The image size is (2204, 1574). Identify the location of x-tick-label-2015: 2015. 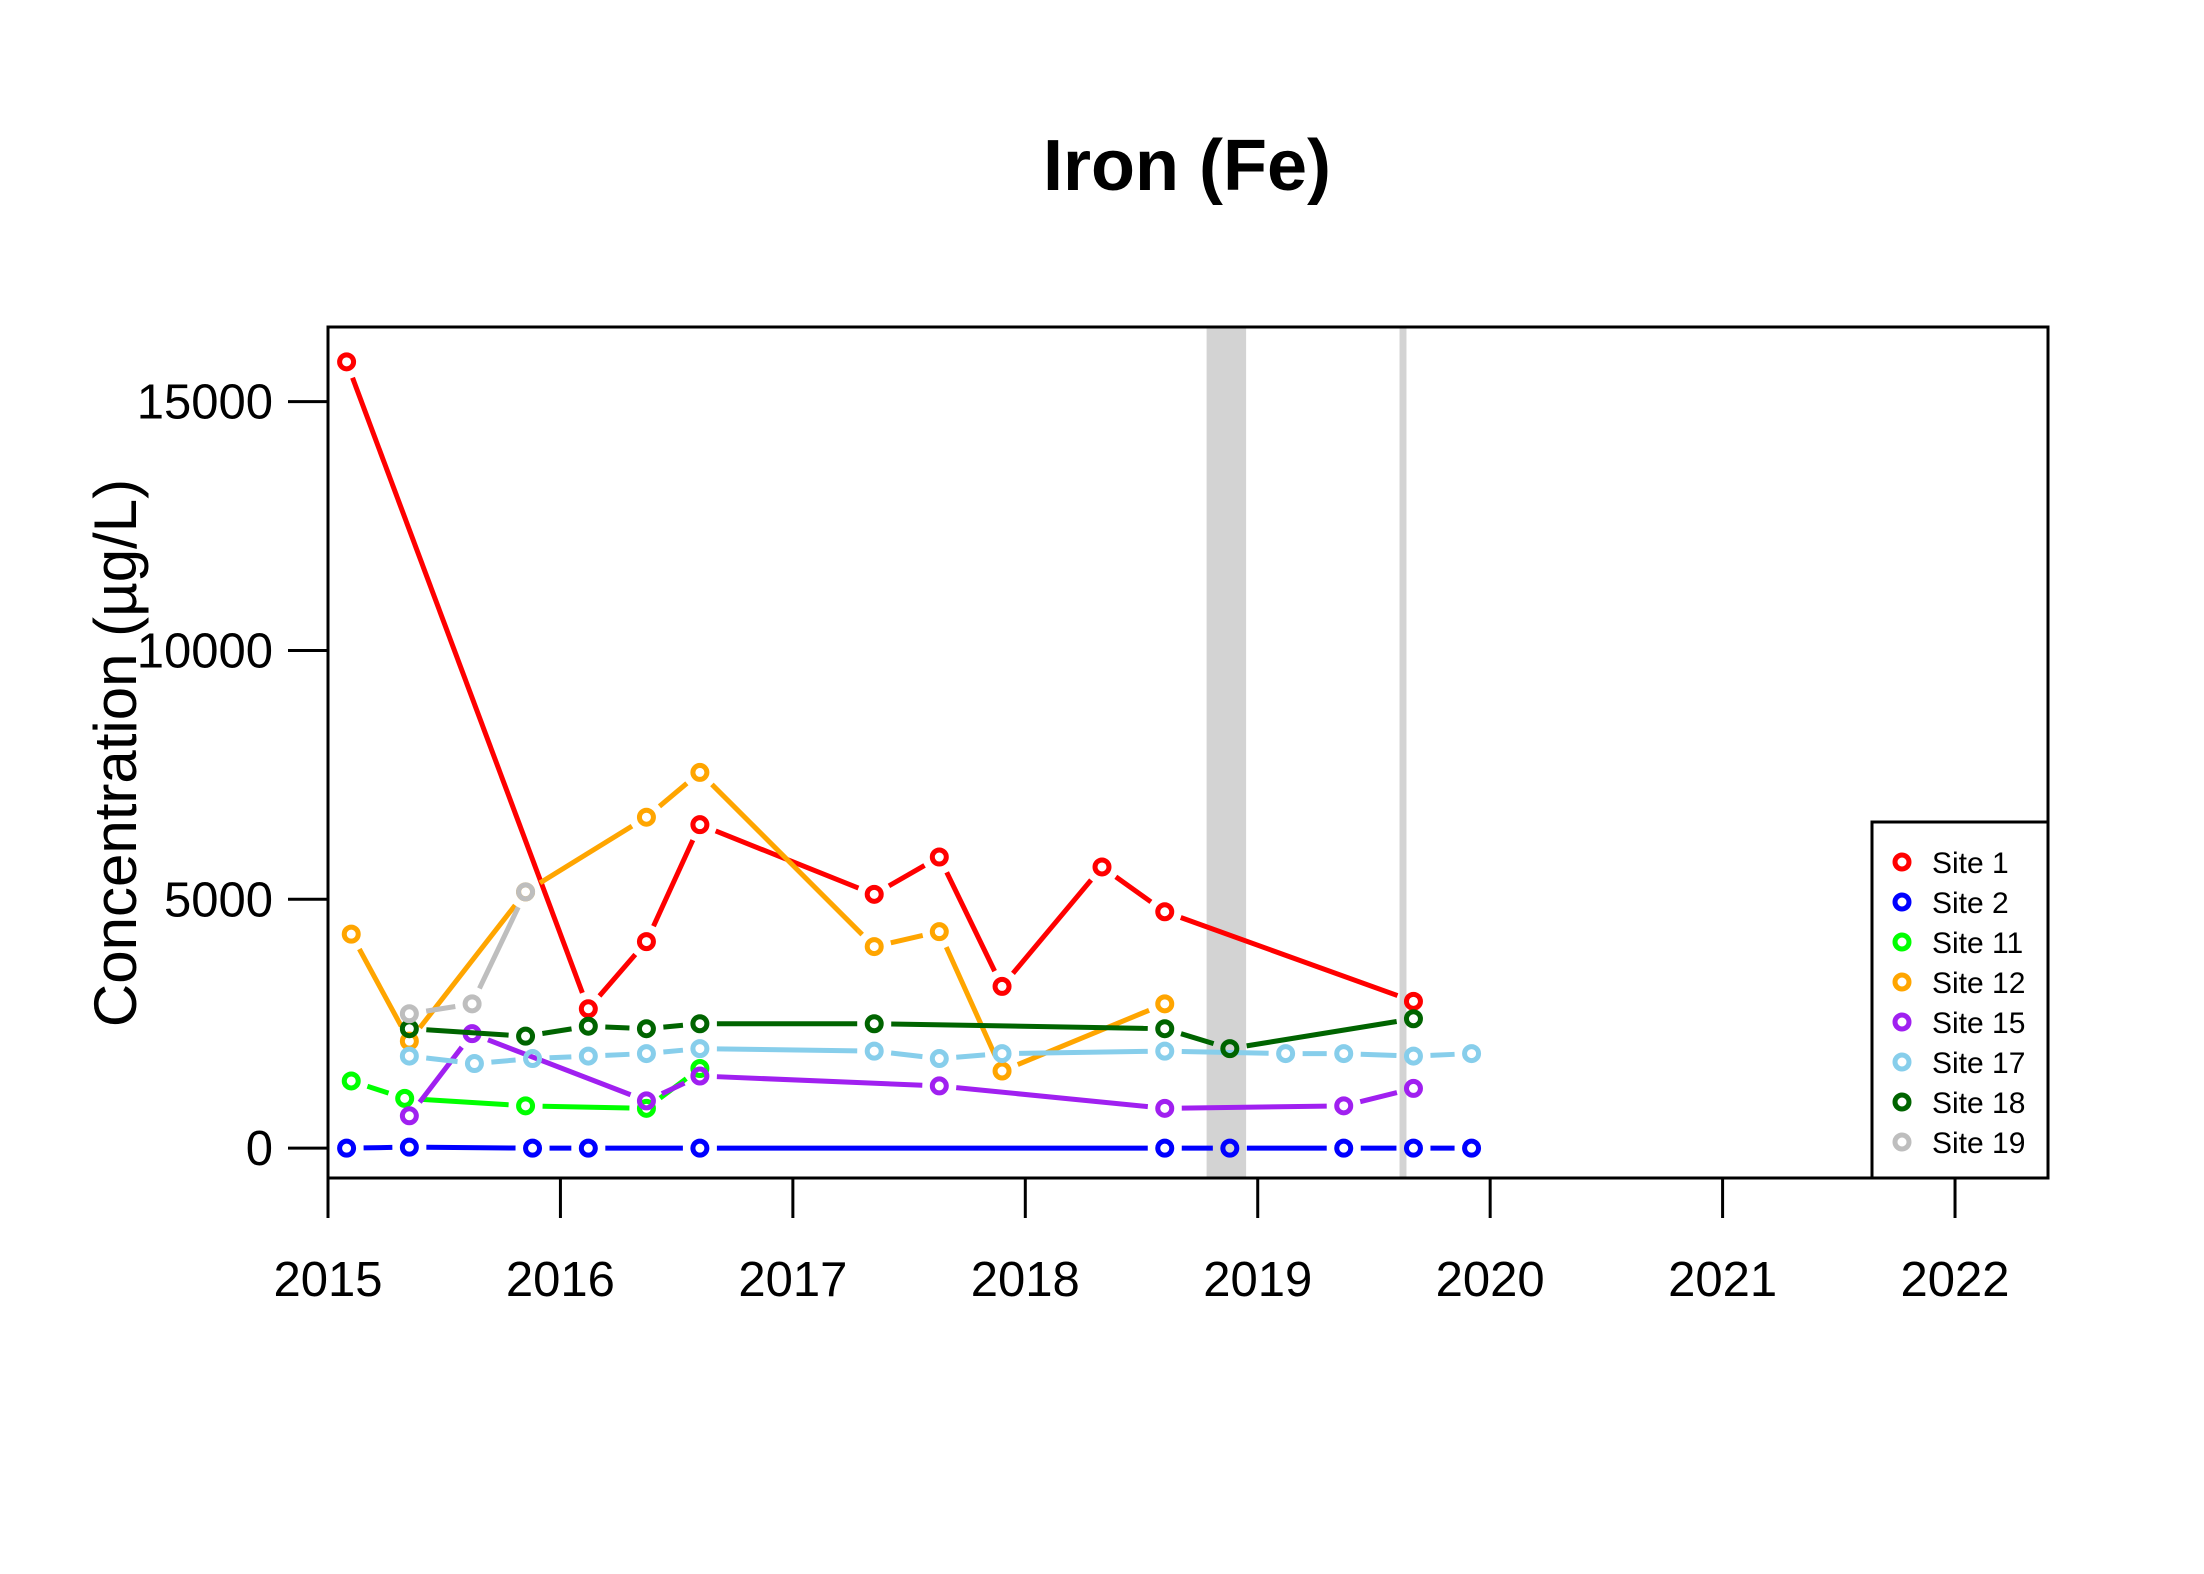
(327, 1280).